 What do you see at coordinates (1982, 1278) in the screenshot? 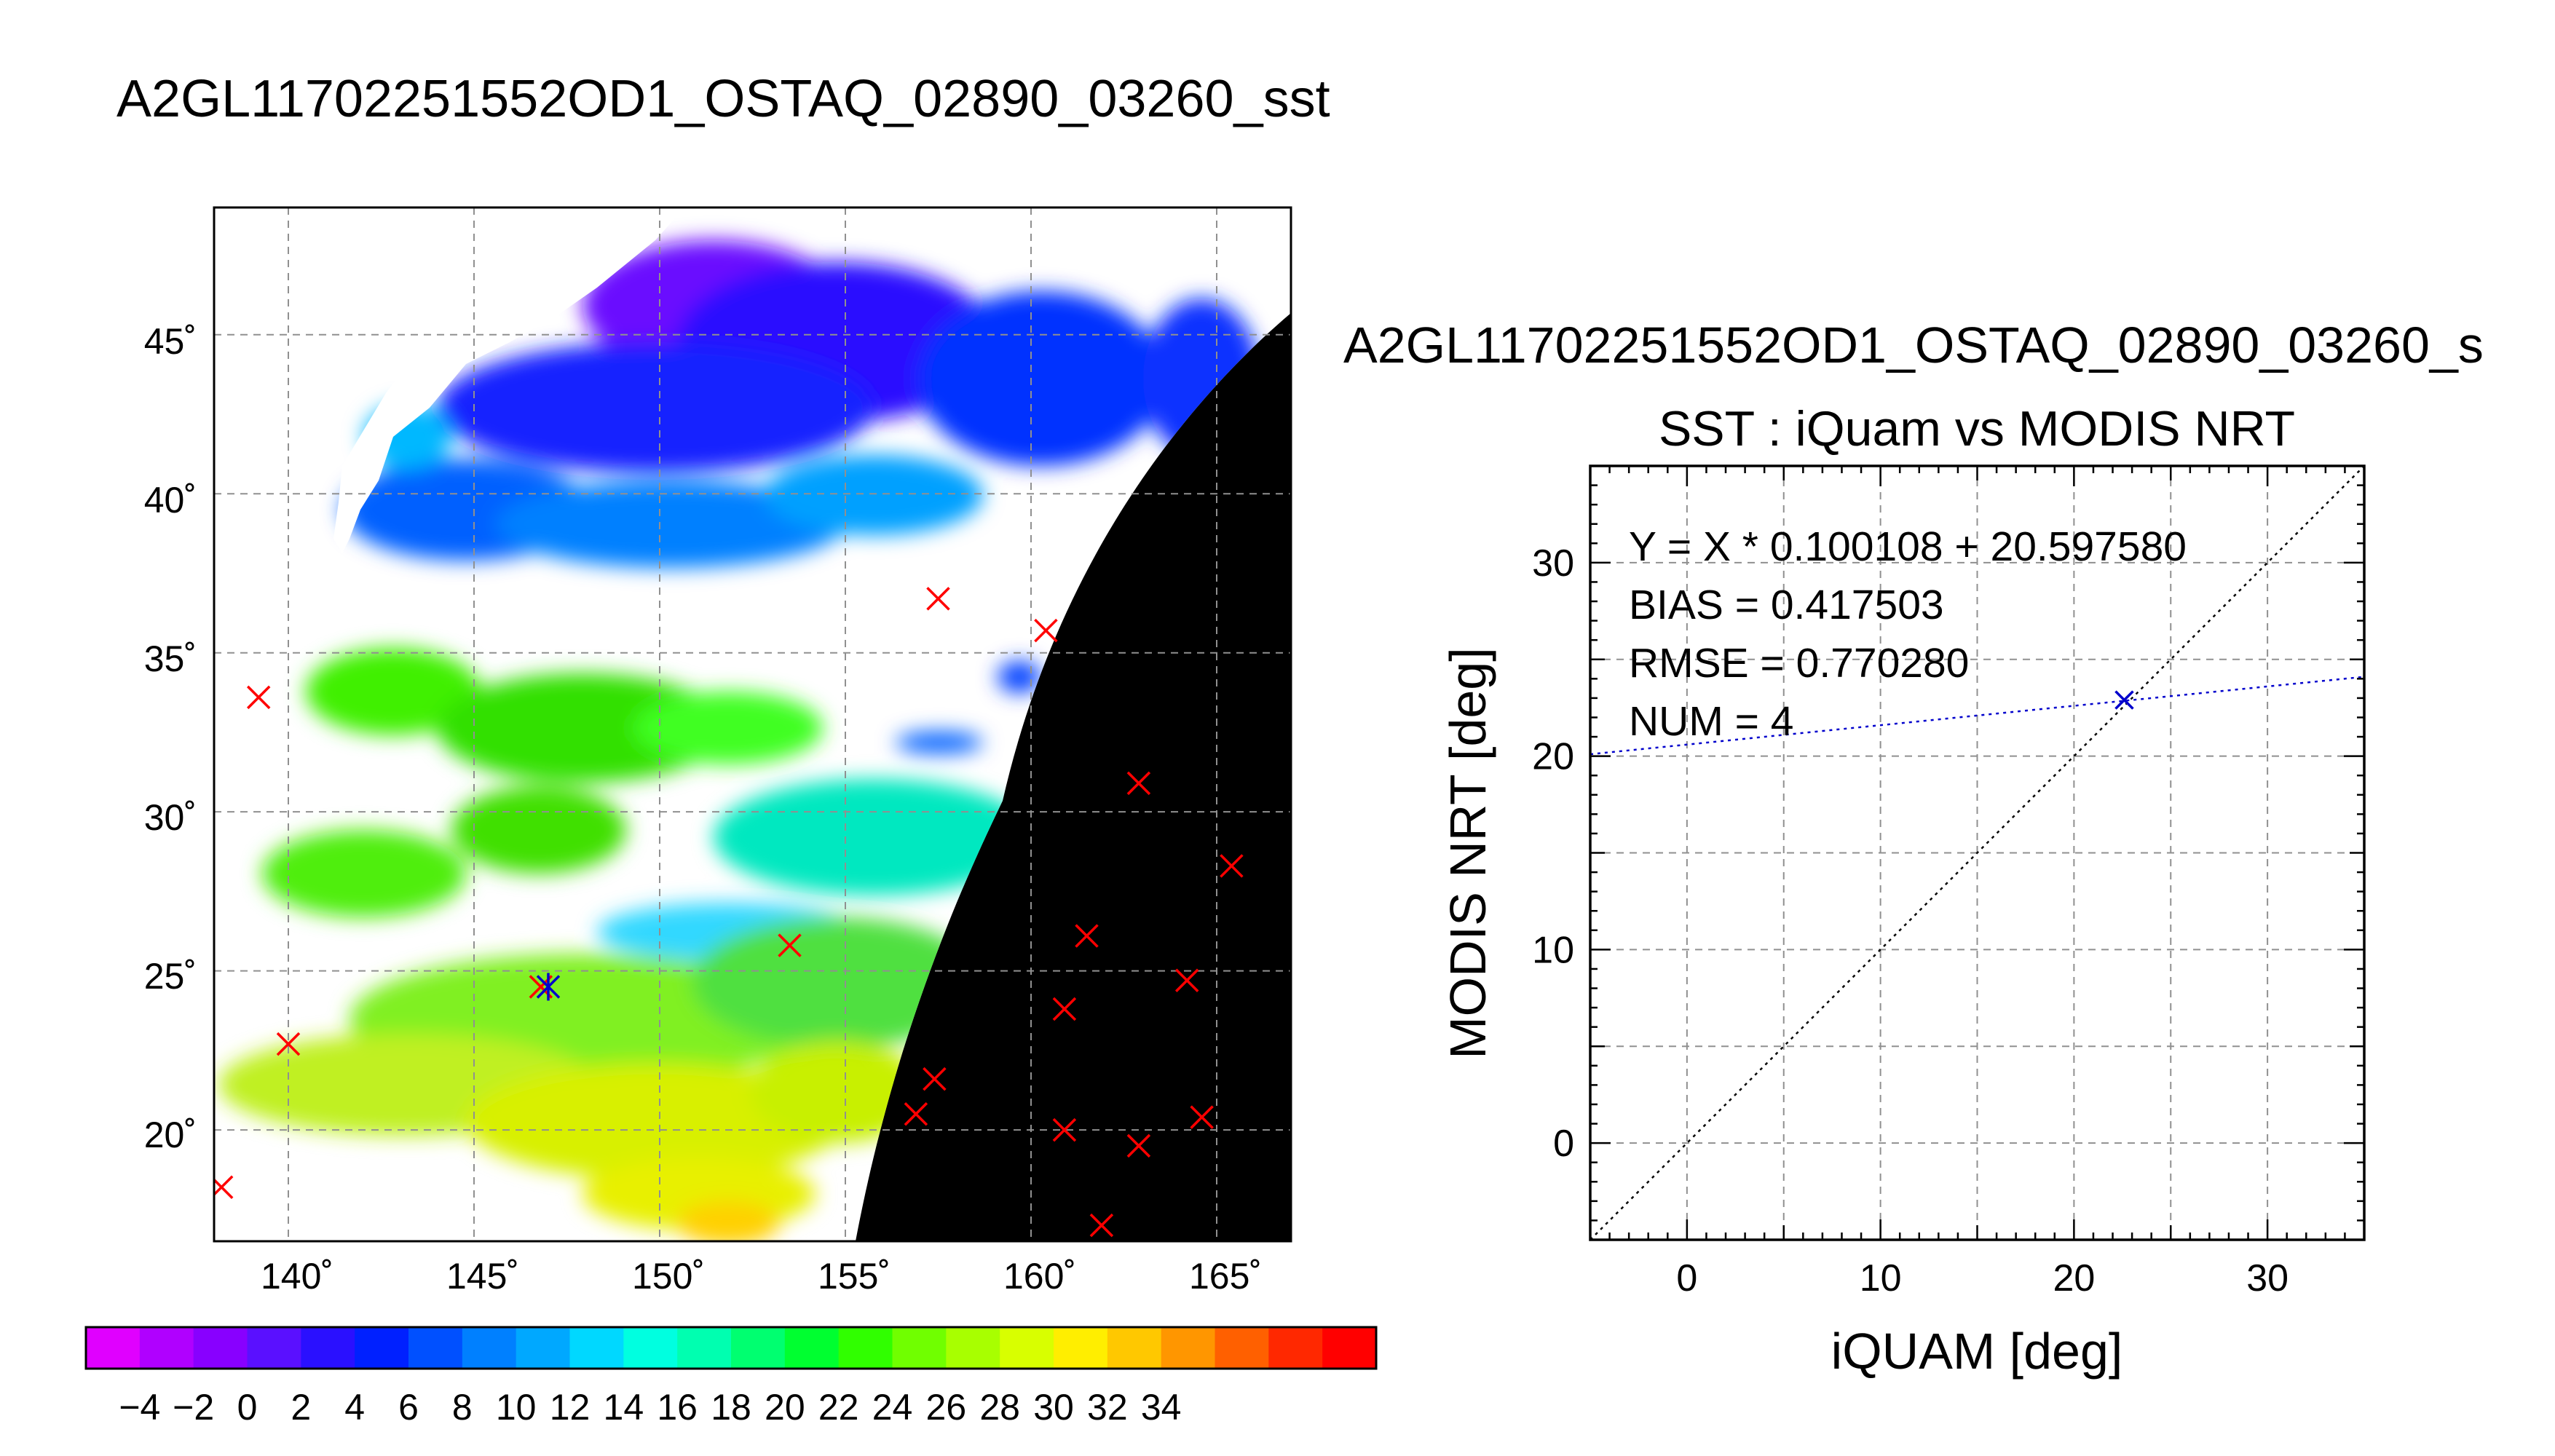
I see `scatter-x-tick-labels: 0 10 20 30` at bounding box center [1982, 1278].